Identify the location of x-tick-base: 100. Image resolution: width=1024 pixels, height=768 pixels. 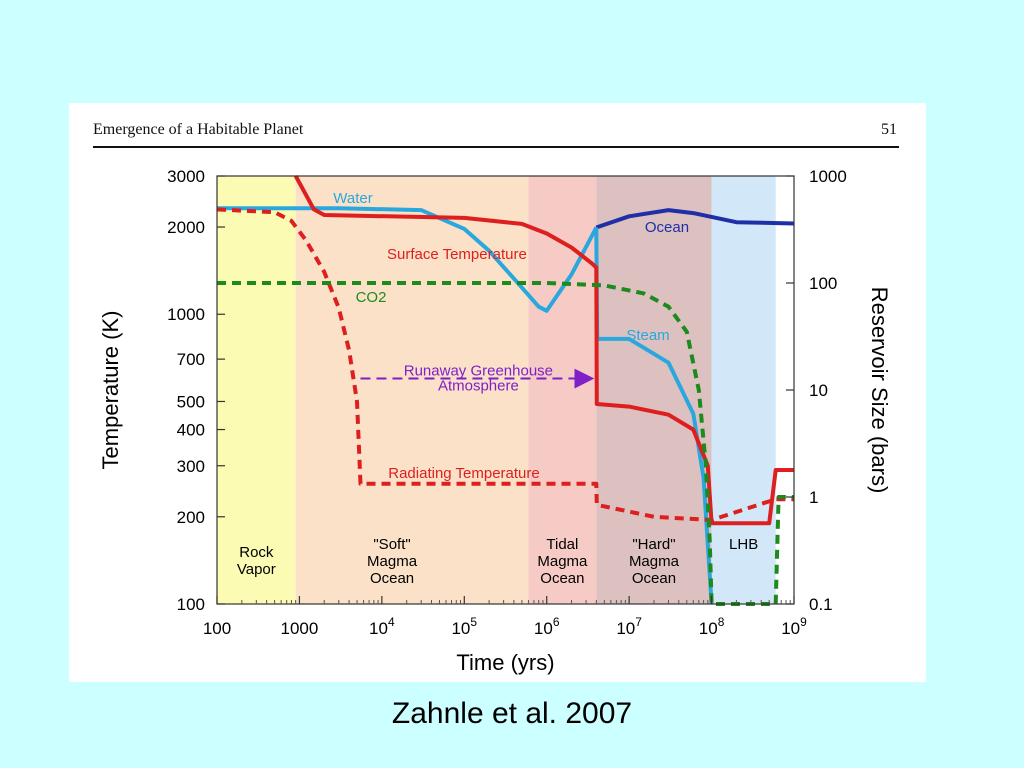
(217, 628).